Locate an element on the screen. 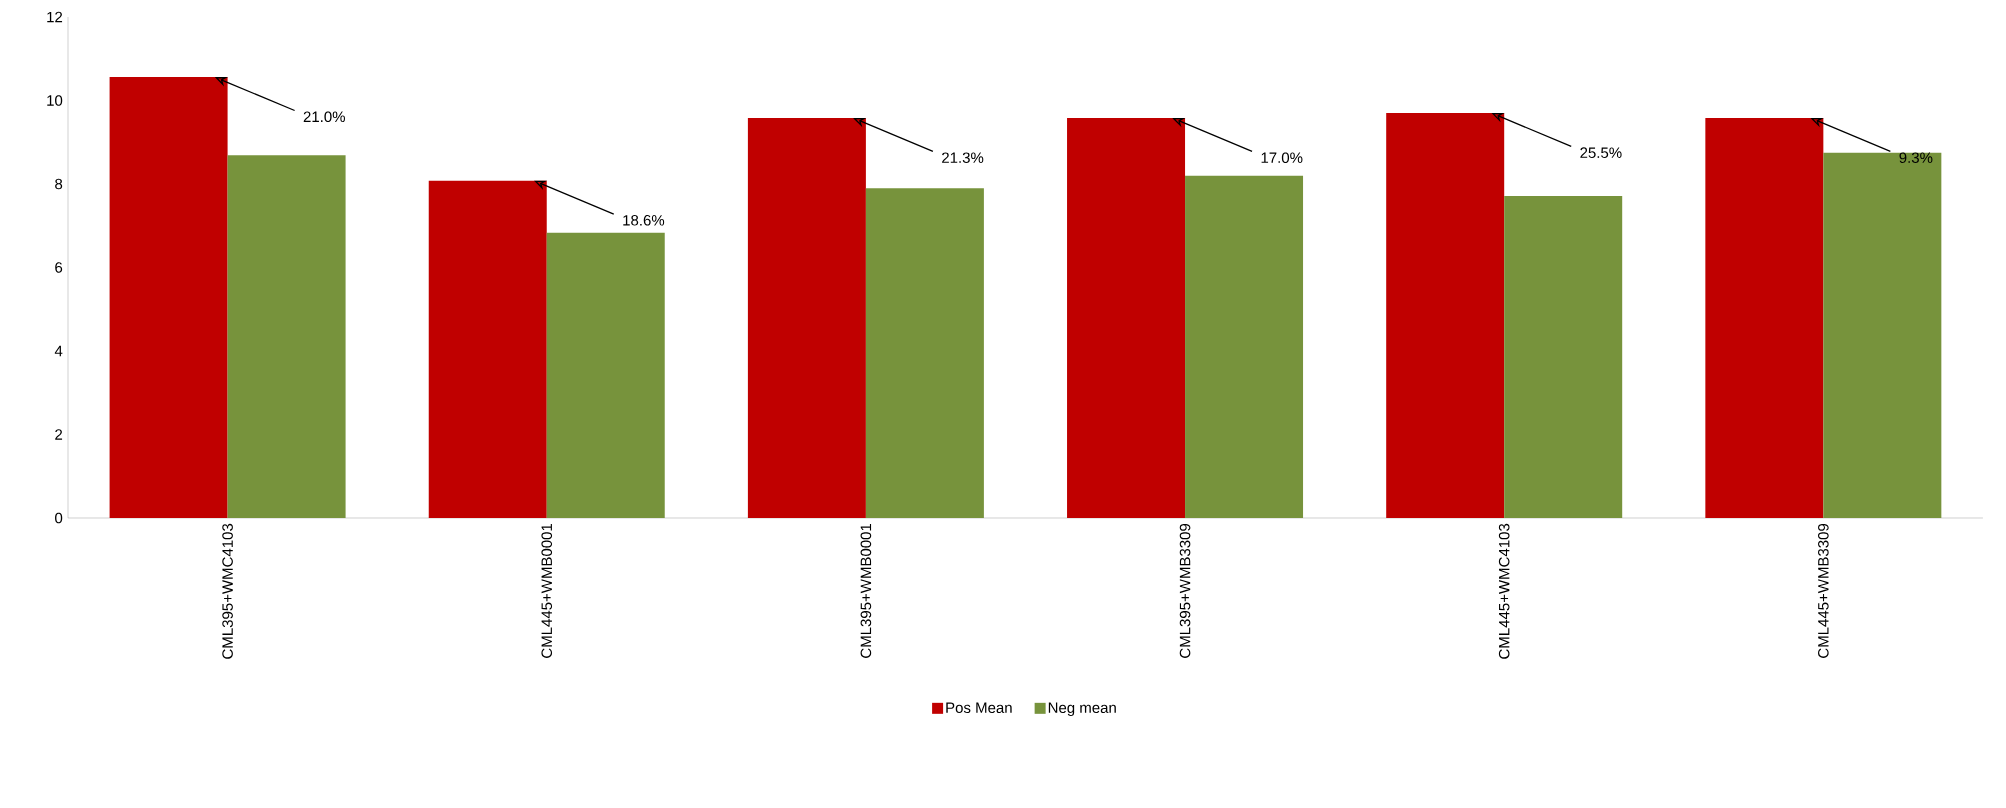 The width and height of the screenshot is (2006, 808). legend-label: Neg mean is located at coordinates (1082, 709).